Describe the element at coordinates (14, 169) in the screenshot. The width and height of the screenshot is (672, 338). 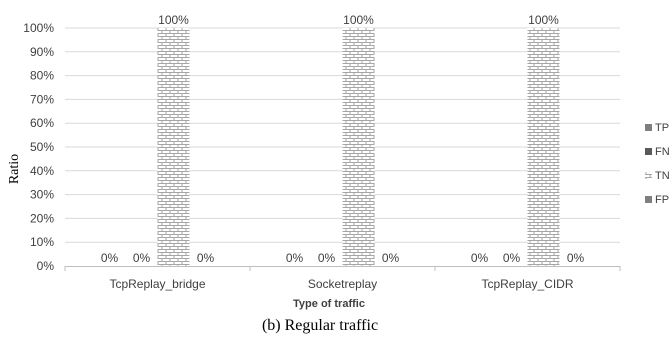
I see `y-axis-title: Ratio` at that location.